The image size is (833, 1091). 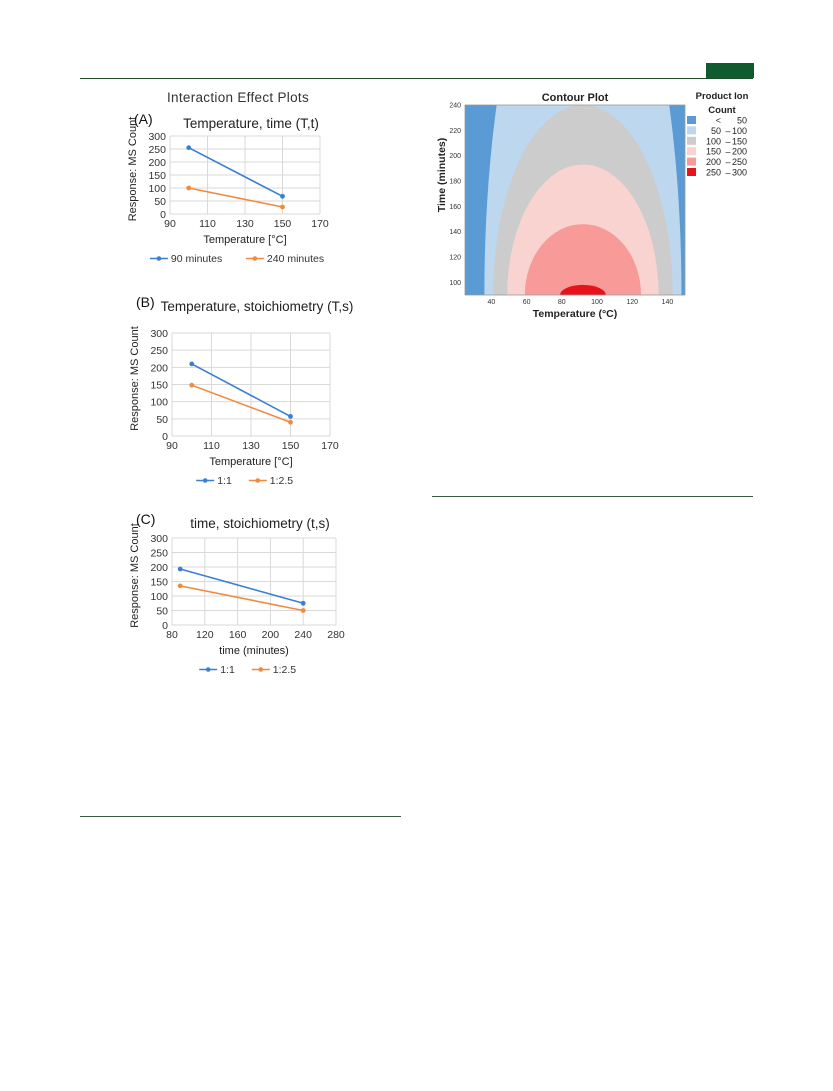 What do you see at coordinates (739, 141) in the screenshot?
I see `legend-high: 150` at bounding box center [739, 141].